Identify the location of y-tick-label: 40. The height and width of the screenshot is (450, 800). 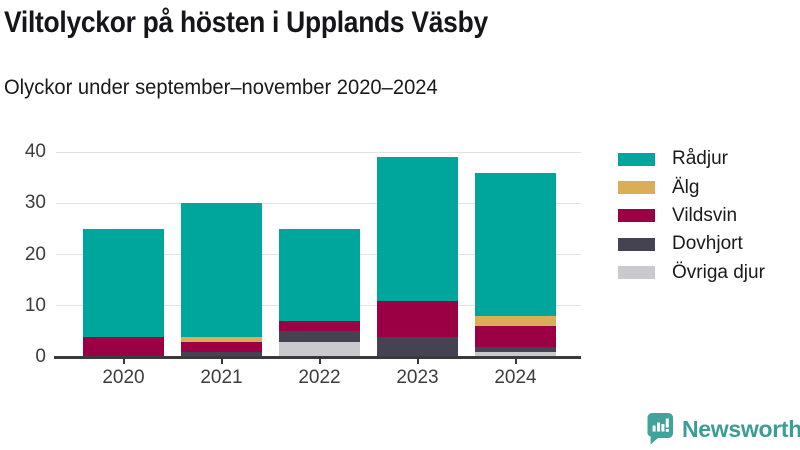
(35, 151).